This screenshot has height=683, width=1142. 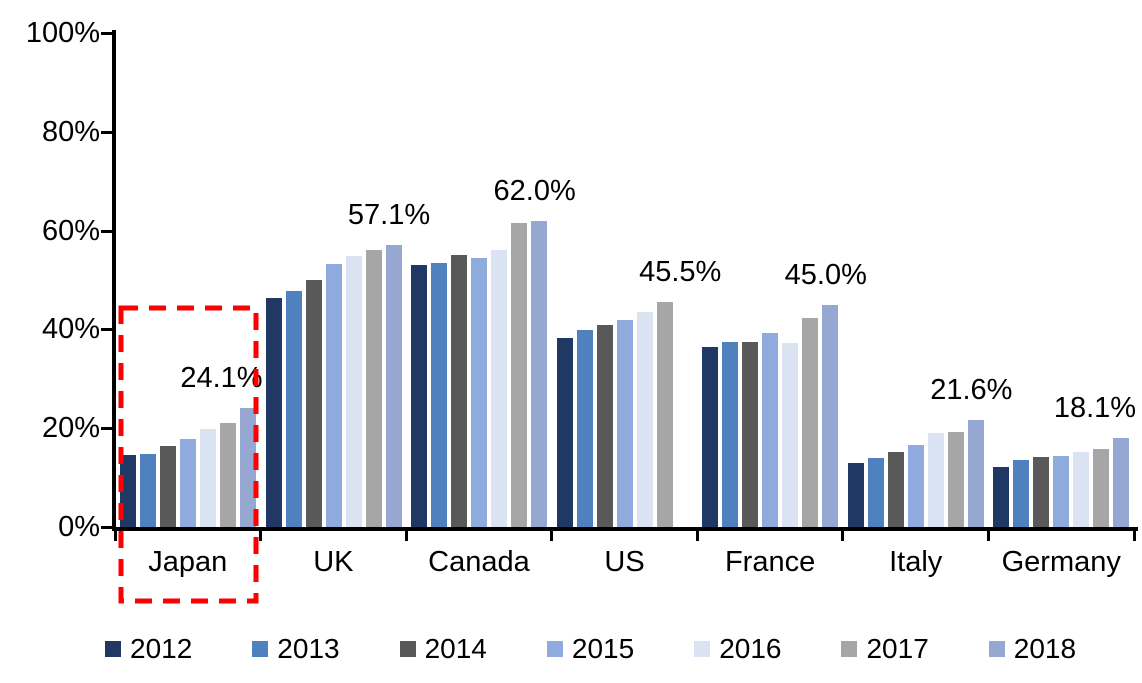 I want to click on bar-group-canada: 62.0%, so click(x=491, y=280).